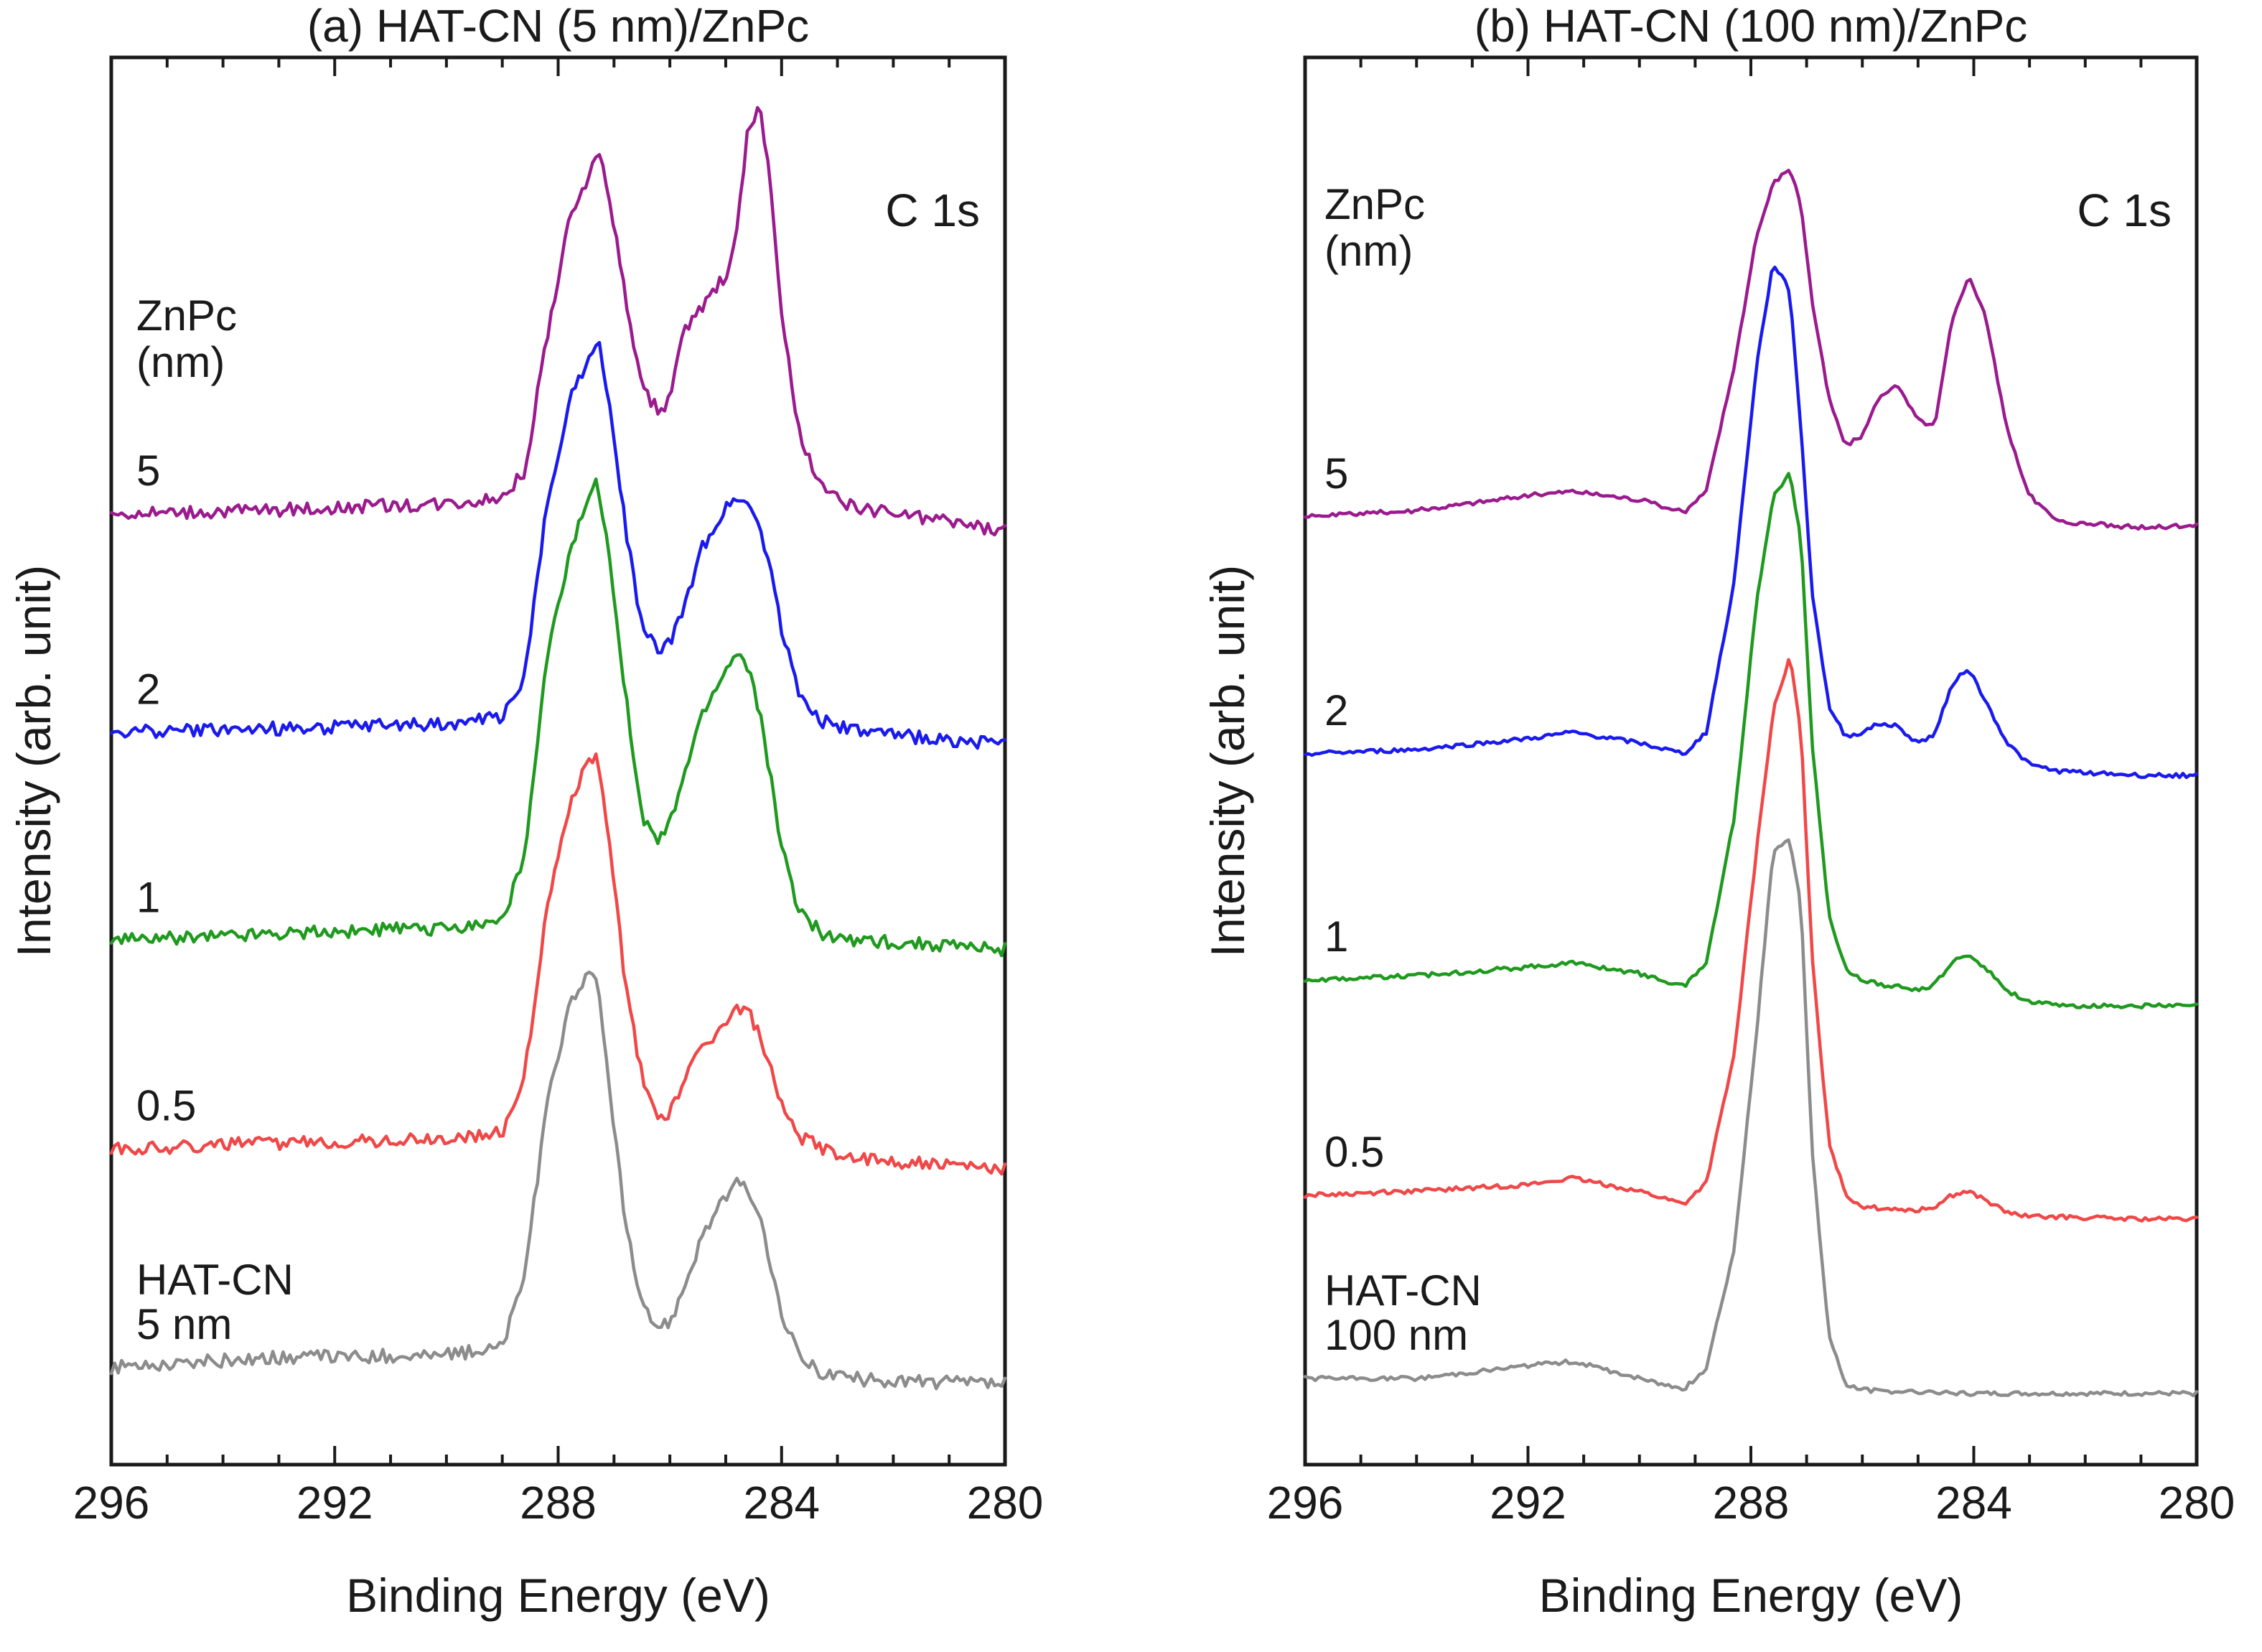  Describe the element at coordinates (1751, 26) in the screenshot. I see `chart-title: (b) HAT-CN (100 nm)/ZnPc` at that location.